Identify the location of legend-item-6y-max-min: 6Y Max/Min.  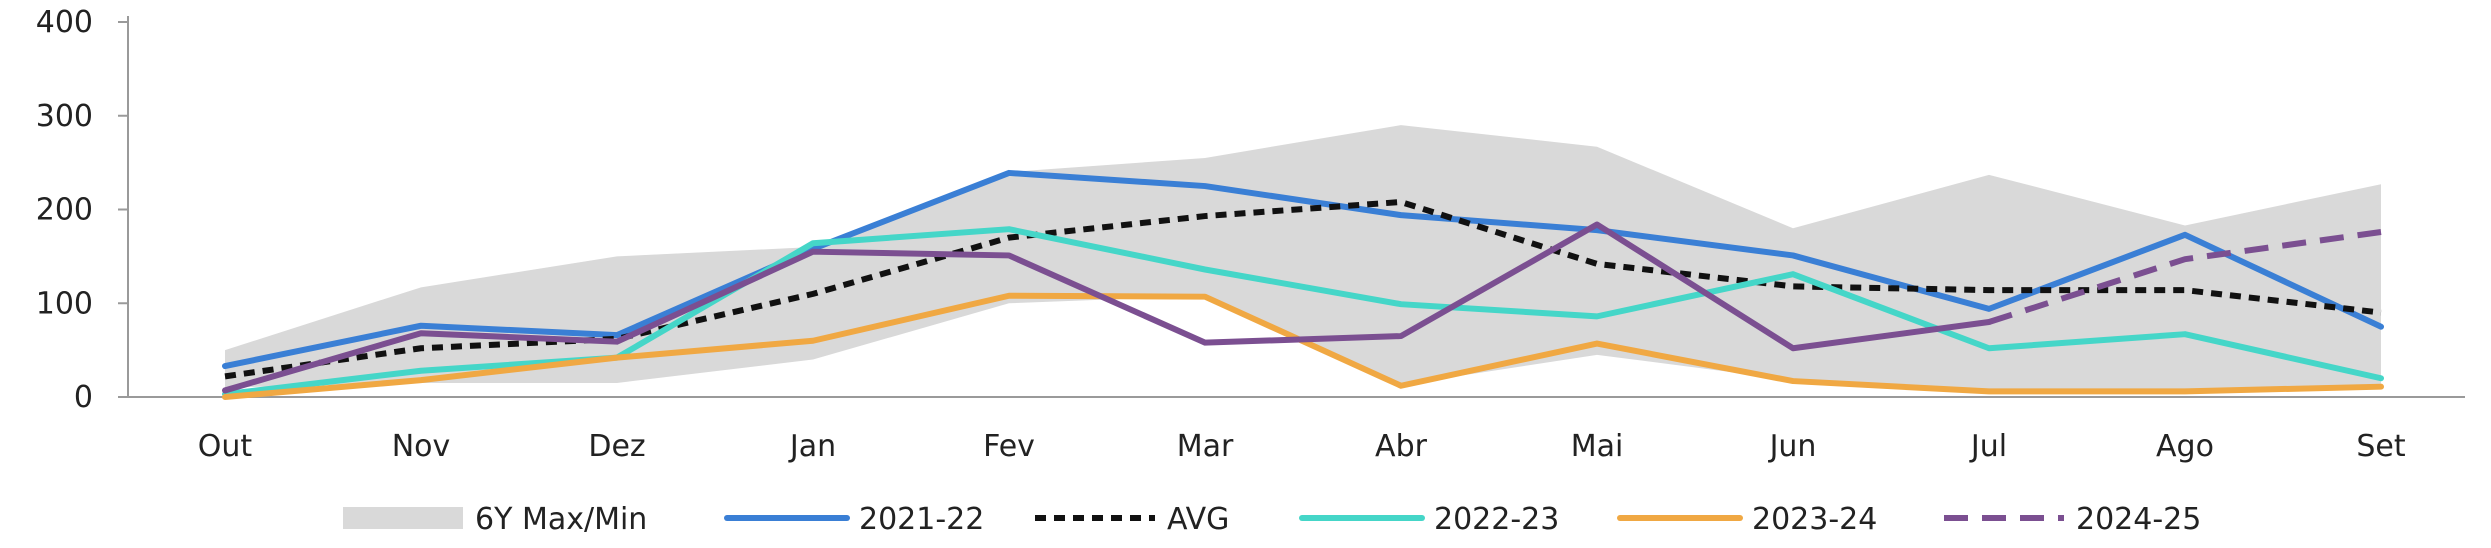
(495, 519).